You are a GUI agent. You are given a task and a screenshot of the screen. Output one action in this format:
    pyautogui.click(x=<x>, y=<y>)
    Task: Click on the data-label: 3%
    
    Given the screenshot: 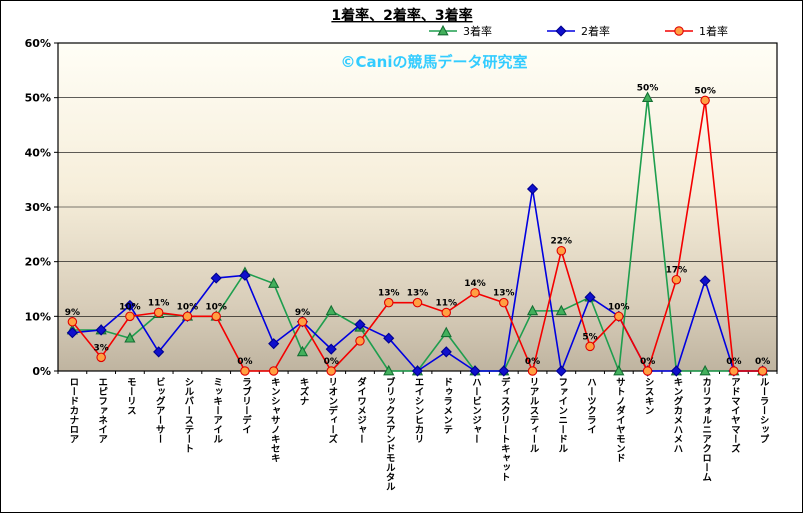 What is the action you would take?
    pyautogui.click(x=100, y=348)
    